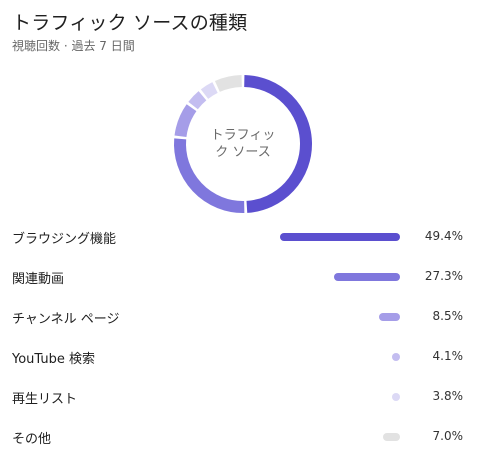 Image resolution: width=483 pixels, height=463 pixels. Describe the element at coordinates (241, 438) in the screenshot. I see `source-row-other: その他 7.0%` at that location.